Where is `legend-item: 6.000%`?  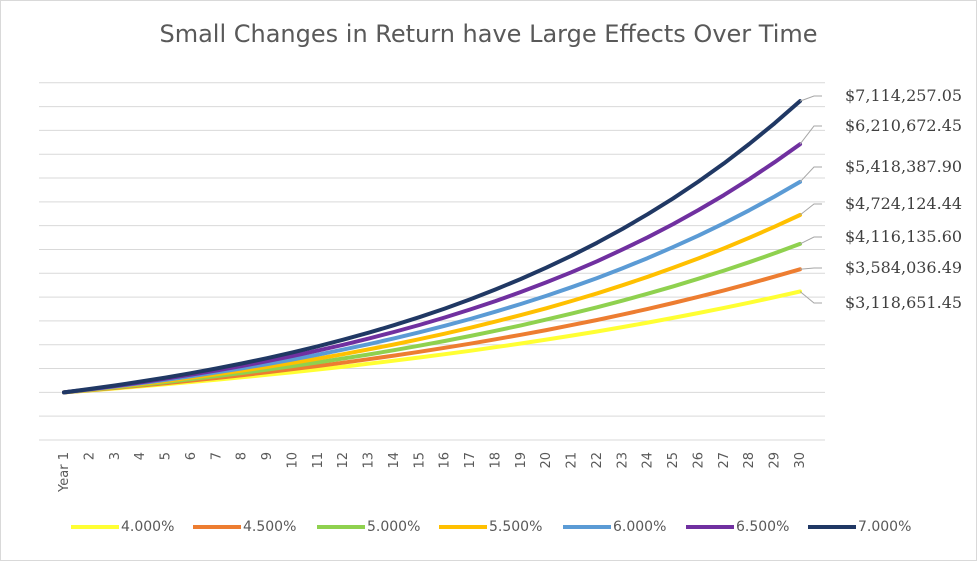
legend-item: 6.000% is located at coordinates (614, 527).